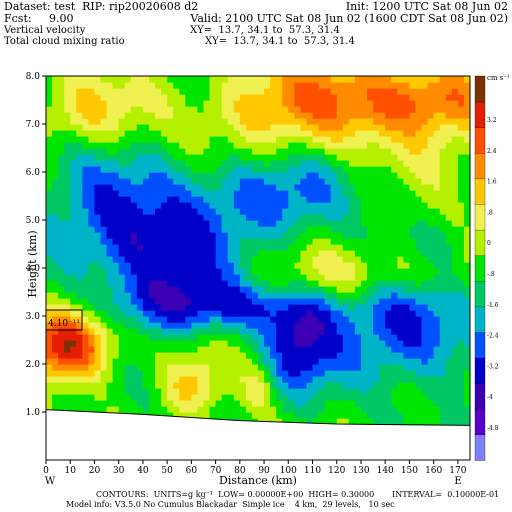 This screenshot has width=512, height=512. What do you see at coordinates (409, 471) in the screenshot?
I see `x-tick-label: 150` at bounding box center [409, 471].